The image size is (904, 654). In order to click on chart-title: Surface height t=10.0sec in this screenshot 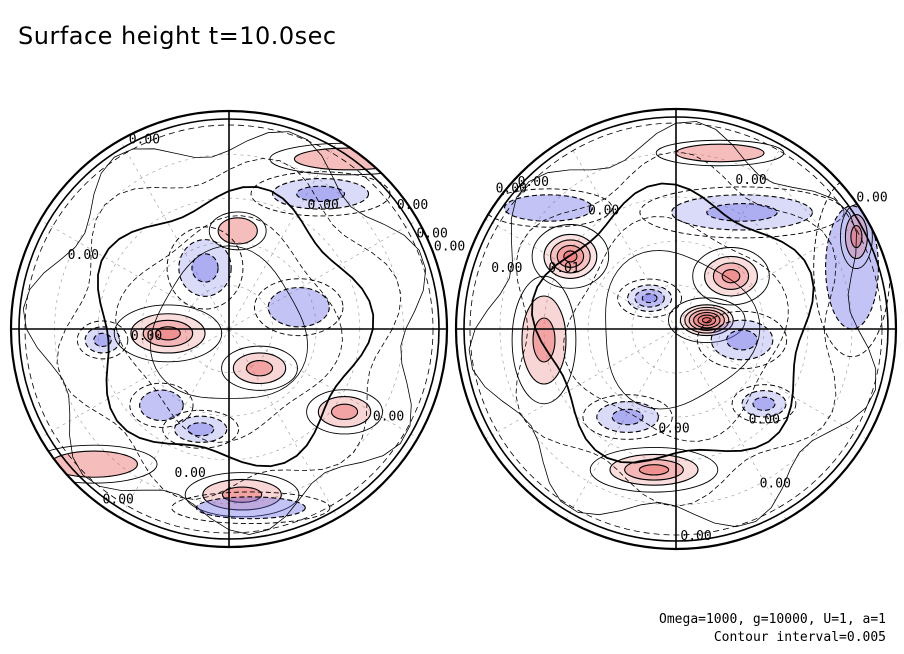, I will do `click(177, 36)`.